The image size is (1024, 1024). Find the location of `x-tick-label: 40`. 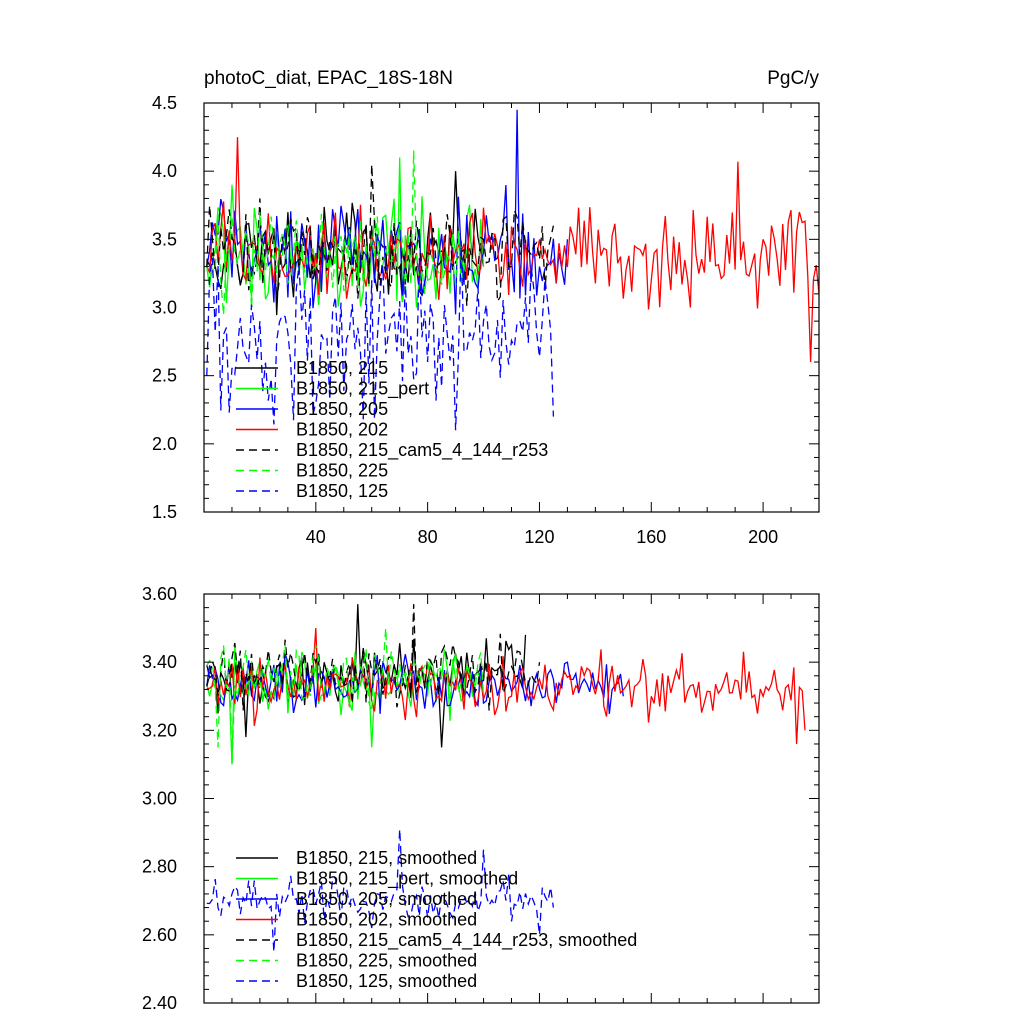

x-tick-label: 40 is located at coordinates (316, 537).